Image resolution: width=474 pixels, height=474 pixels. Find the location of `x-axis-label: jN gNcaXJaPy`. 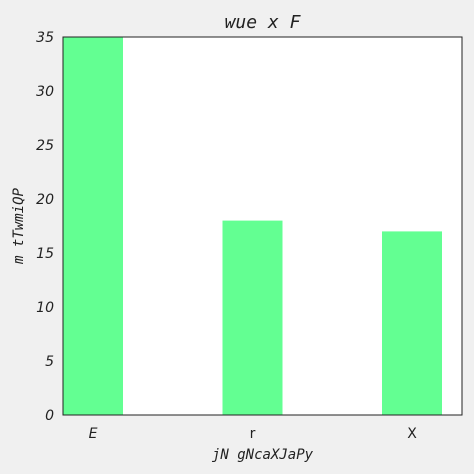

x-axis-label: jN gNcaXJaPy is located at coordinates (263, 455).